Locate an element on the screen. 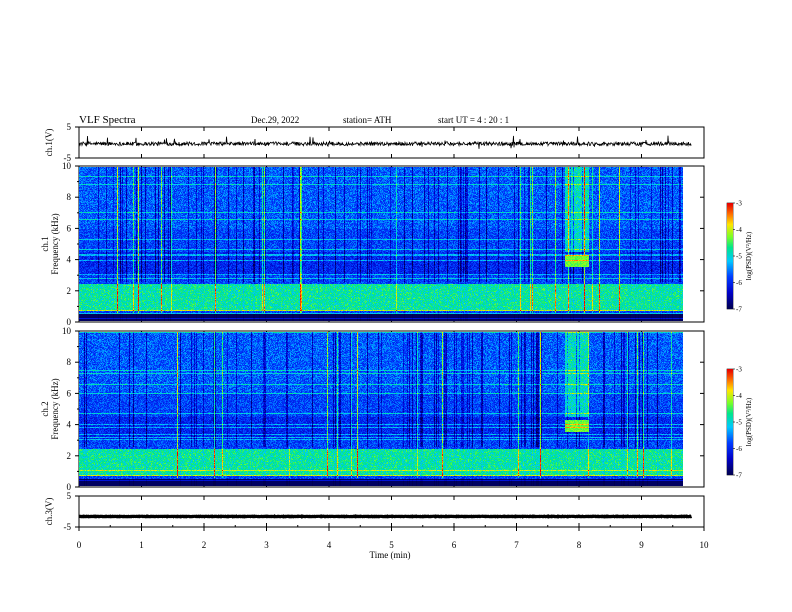 This screenshot has width=792, height=612. x-tick-label: 5 is located at coordinates (391, 545).